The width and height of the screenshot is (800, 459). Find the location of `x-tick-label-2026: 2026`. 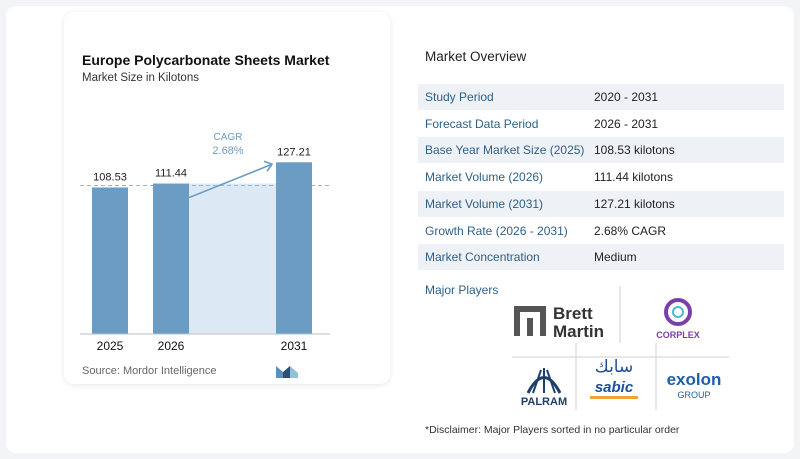

x-tick-label-2026: 2026 is located at coordinates (171, 346).